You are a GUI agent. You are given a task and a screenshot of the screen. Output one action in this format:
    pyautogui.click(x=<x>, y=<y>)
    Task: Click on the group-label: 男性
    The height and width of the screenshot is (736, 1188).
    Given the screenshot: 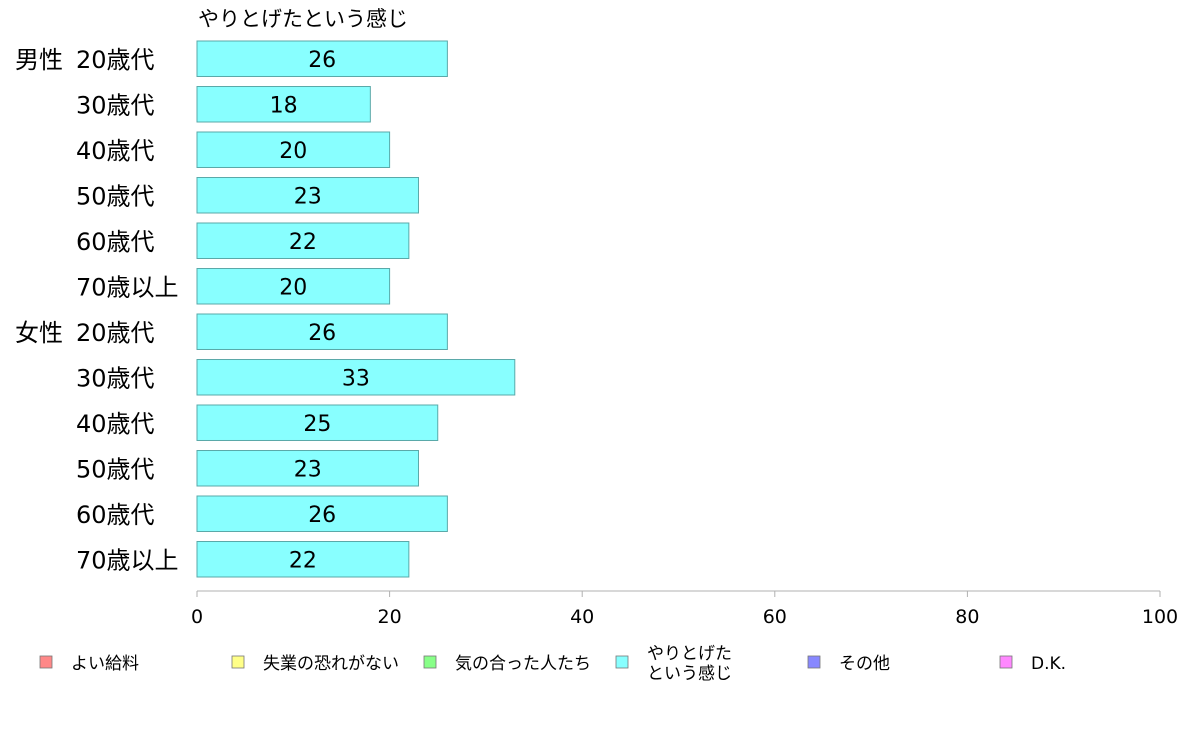 What is the action you would take?
    pyautogui.click(x=39, y=60)
    